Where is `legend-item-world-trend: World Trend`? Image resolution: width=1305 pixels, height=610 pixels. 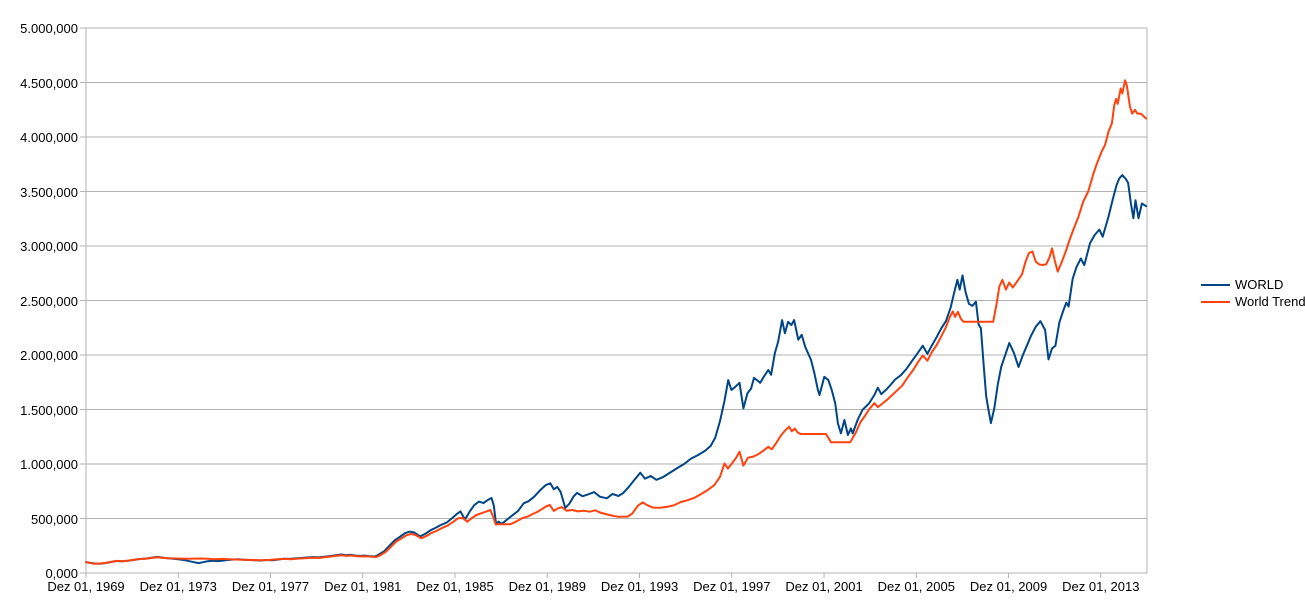
legend-item-world-trend: World Trend is located at coordinates (1253, 301).